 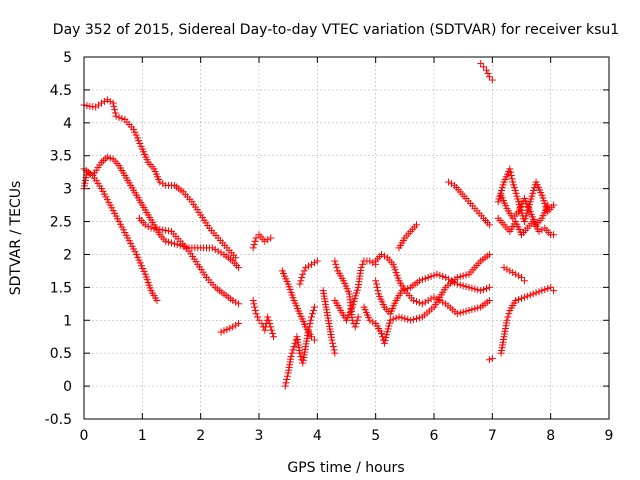 I want to click on x-tick-label: 1, so click(x=142, y=436).